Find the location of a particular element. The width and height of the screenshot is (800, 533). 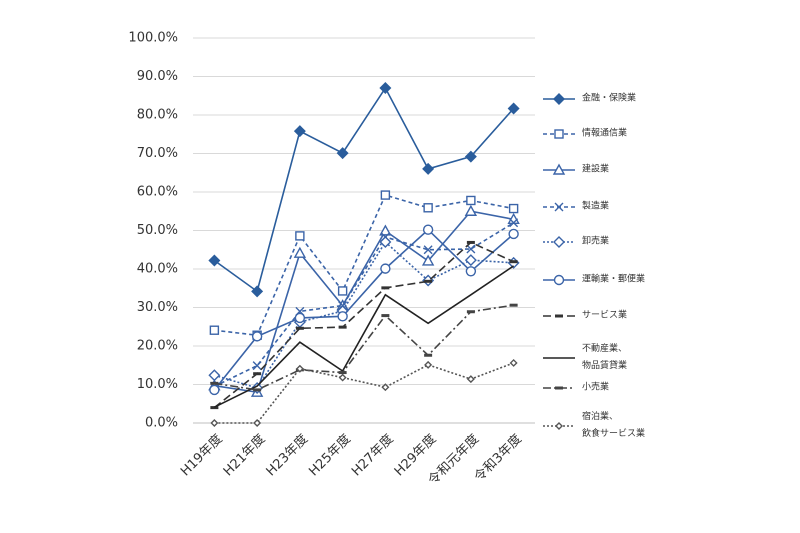

legend-label: 金融・保険業 is located at coordinates (609, 98).